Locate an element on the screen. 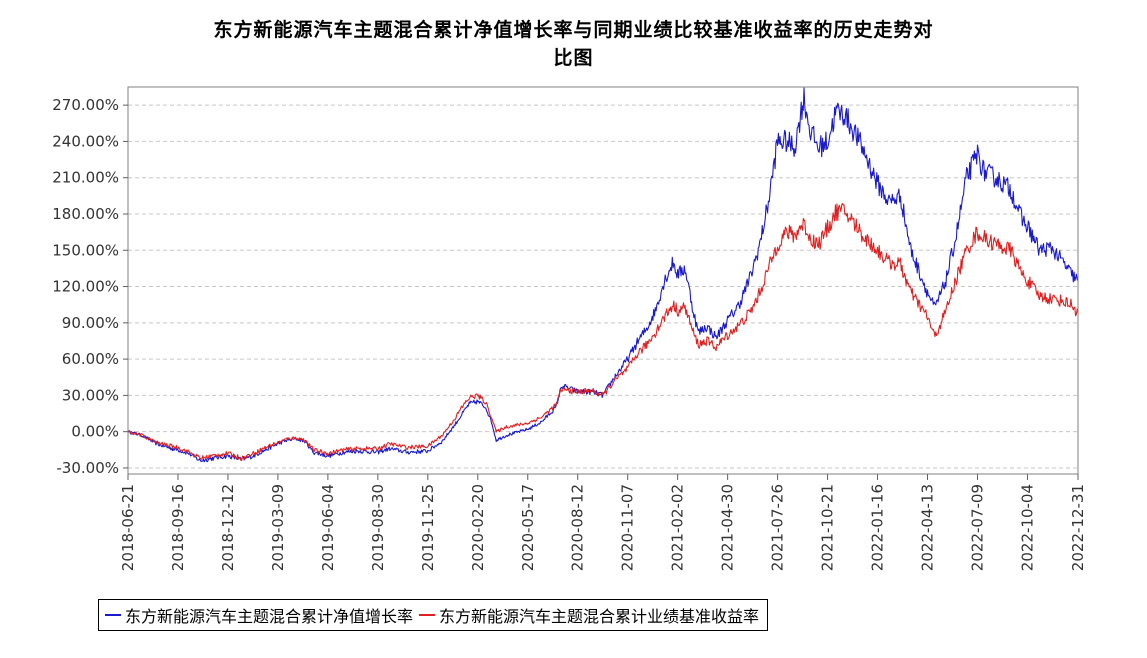 The height and width of the screenshot is (658, 1147). x-tick-label: 2021-04-30 is located at coordinates (728, 527).